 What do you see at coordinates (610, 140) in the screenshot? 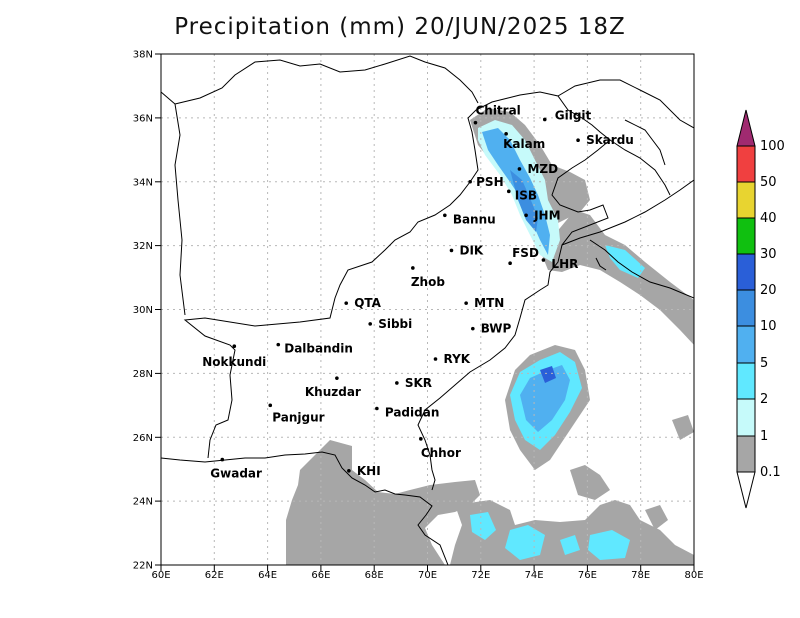
I see `station-label: Skardu` at bounding box center [610, 140].